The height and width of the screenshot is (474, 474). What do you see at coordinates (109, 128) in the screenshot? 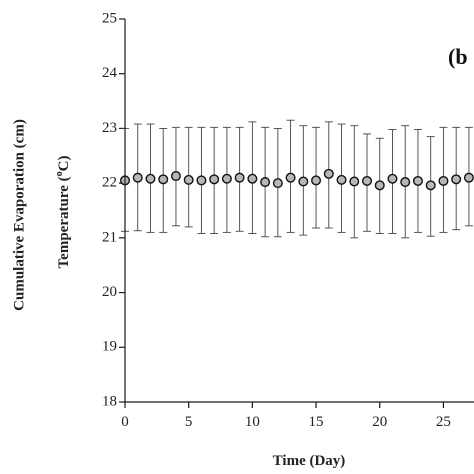
I see `y-tick-label: 23` at bounding box center [109, 128].